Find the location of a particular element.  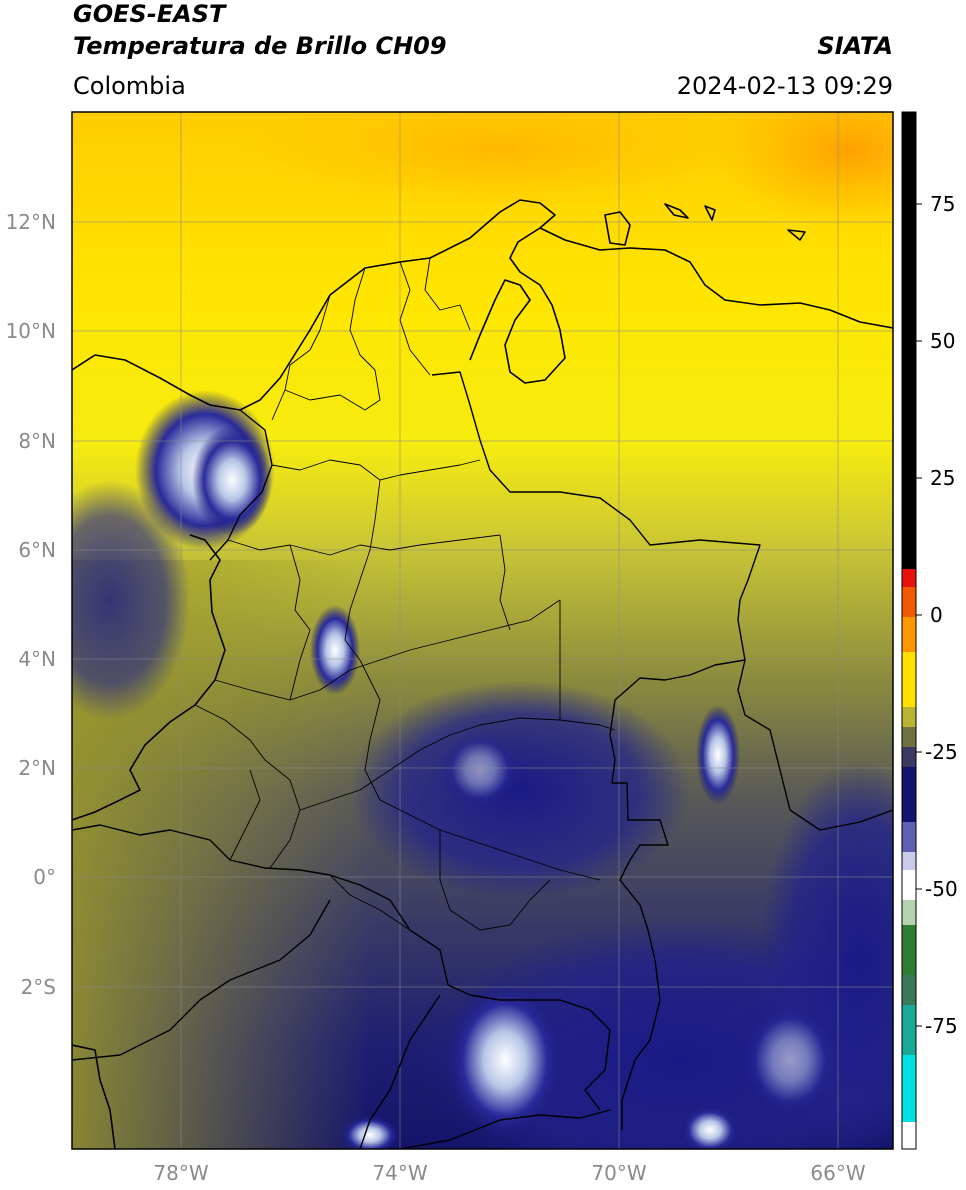

colorbar-segment-cyan is located at coordinates (909, 1088).